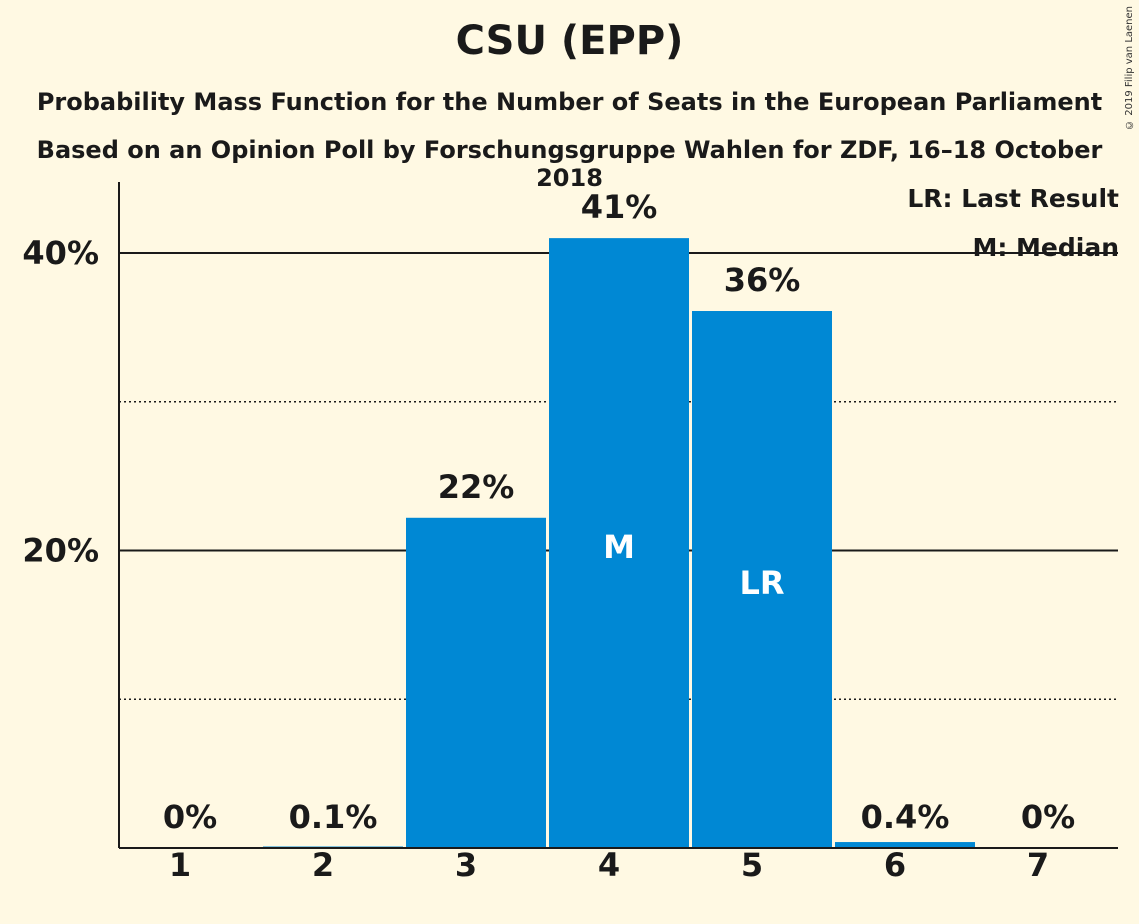 The width and height of the screenshot is (1139, 924). I want to click on x-tick-label: 6, so click(895, 865).